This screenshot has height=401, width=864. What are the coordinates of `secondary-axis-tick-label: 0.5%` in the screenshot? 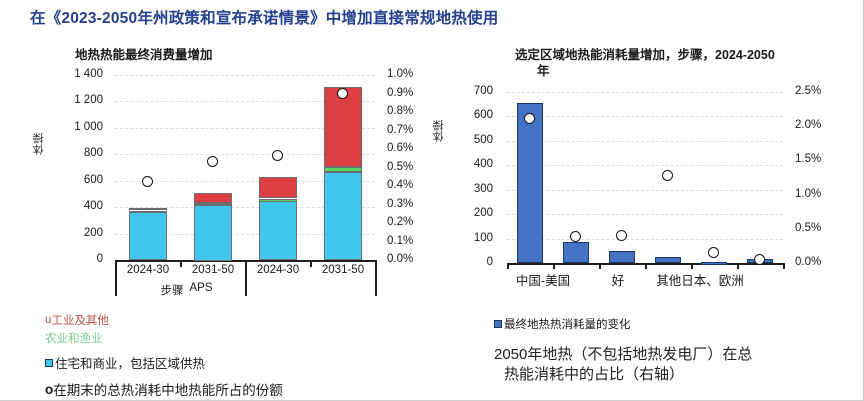 It's located at (400, 167).